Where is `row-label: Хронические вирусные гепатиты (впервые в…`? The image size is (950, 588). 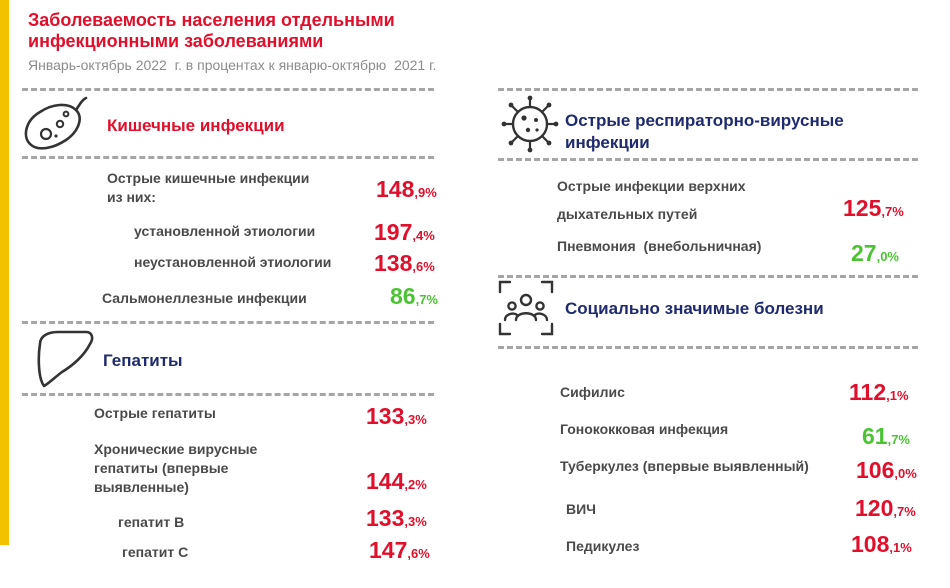 row-label: Хронические вирусные гепатиты (впервые в… is located at coordinates (176, 468).